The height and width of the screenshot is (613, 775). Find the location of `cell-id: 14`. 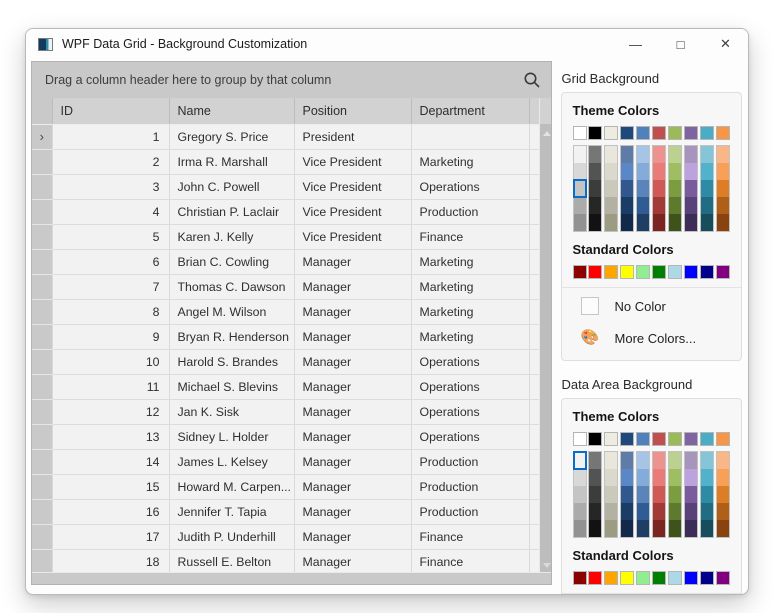

cell-id: 14 is located at coordinates (110, 462).